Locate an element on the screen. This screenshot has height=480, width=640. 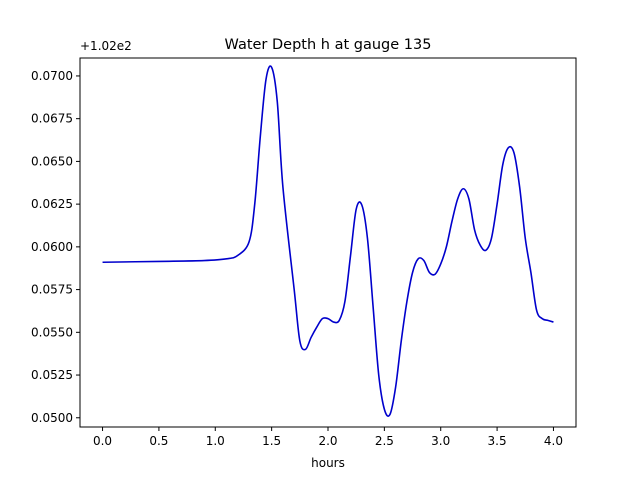
y-tick-label: 0.0575 is located at coordinates (52, 290).